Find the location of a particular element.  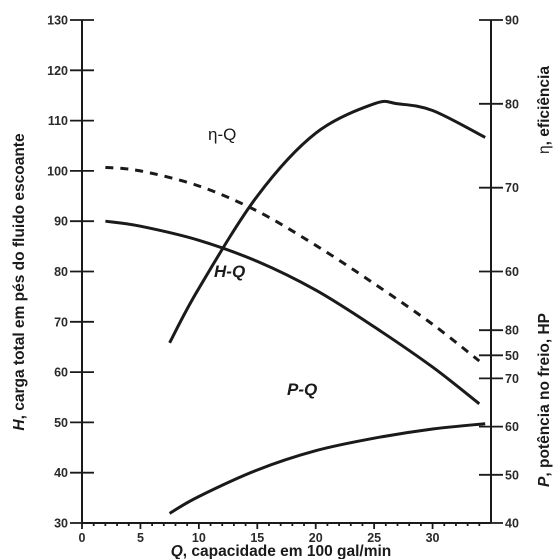

right-power-axis-title: P, potência no freio, HP is located at coordinates (544, 400).